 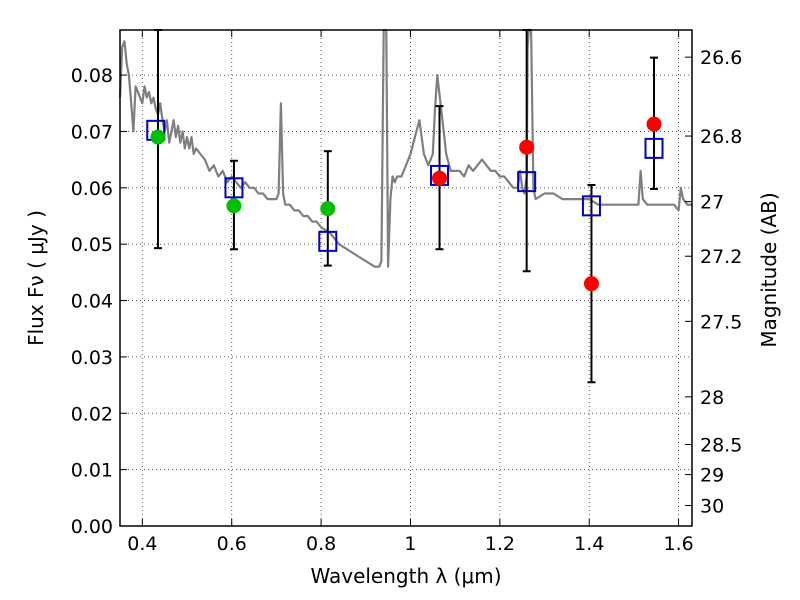 What do you see at coordinates (589, 544) in the screenshot?
I see `x-tick-label: 1.4` at bounding box center [589, 544].